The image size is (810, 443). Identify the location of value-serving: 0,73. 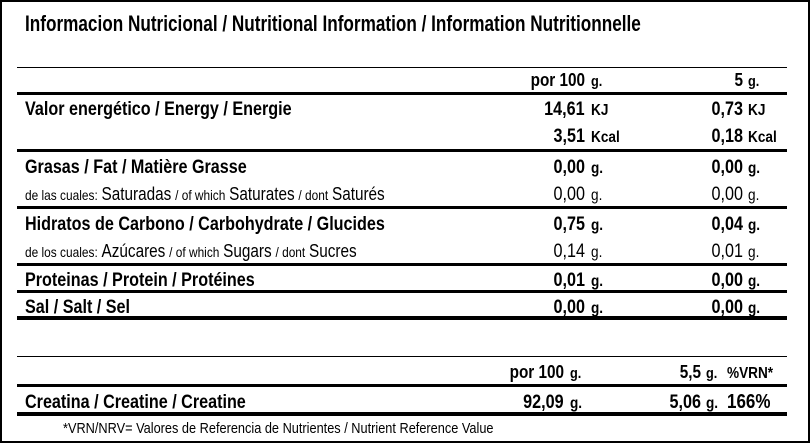
(727, 109).